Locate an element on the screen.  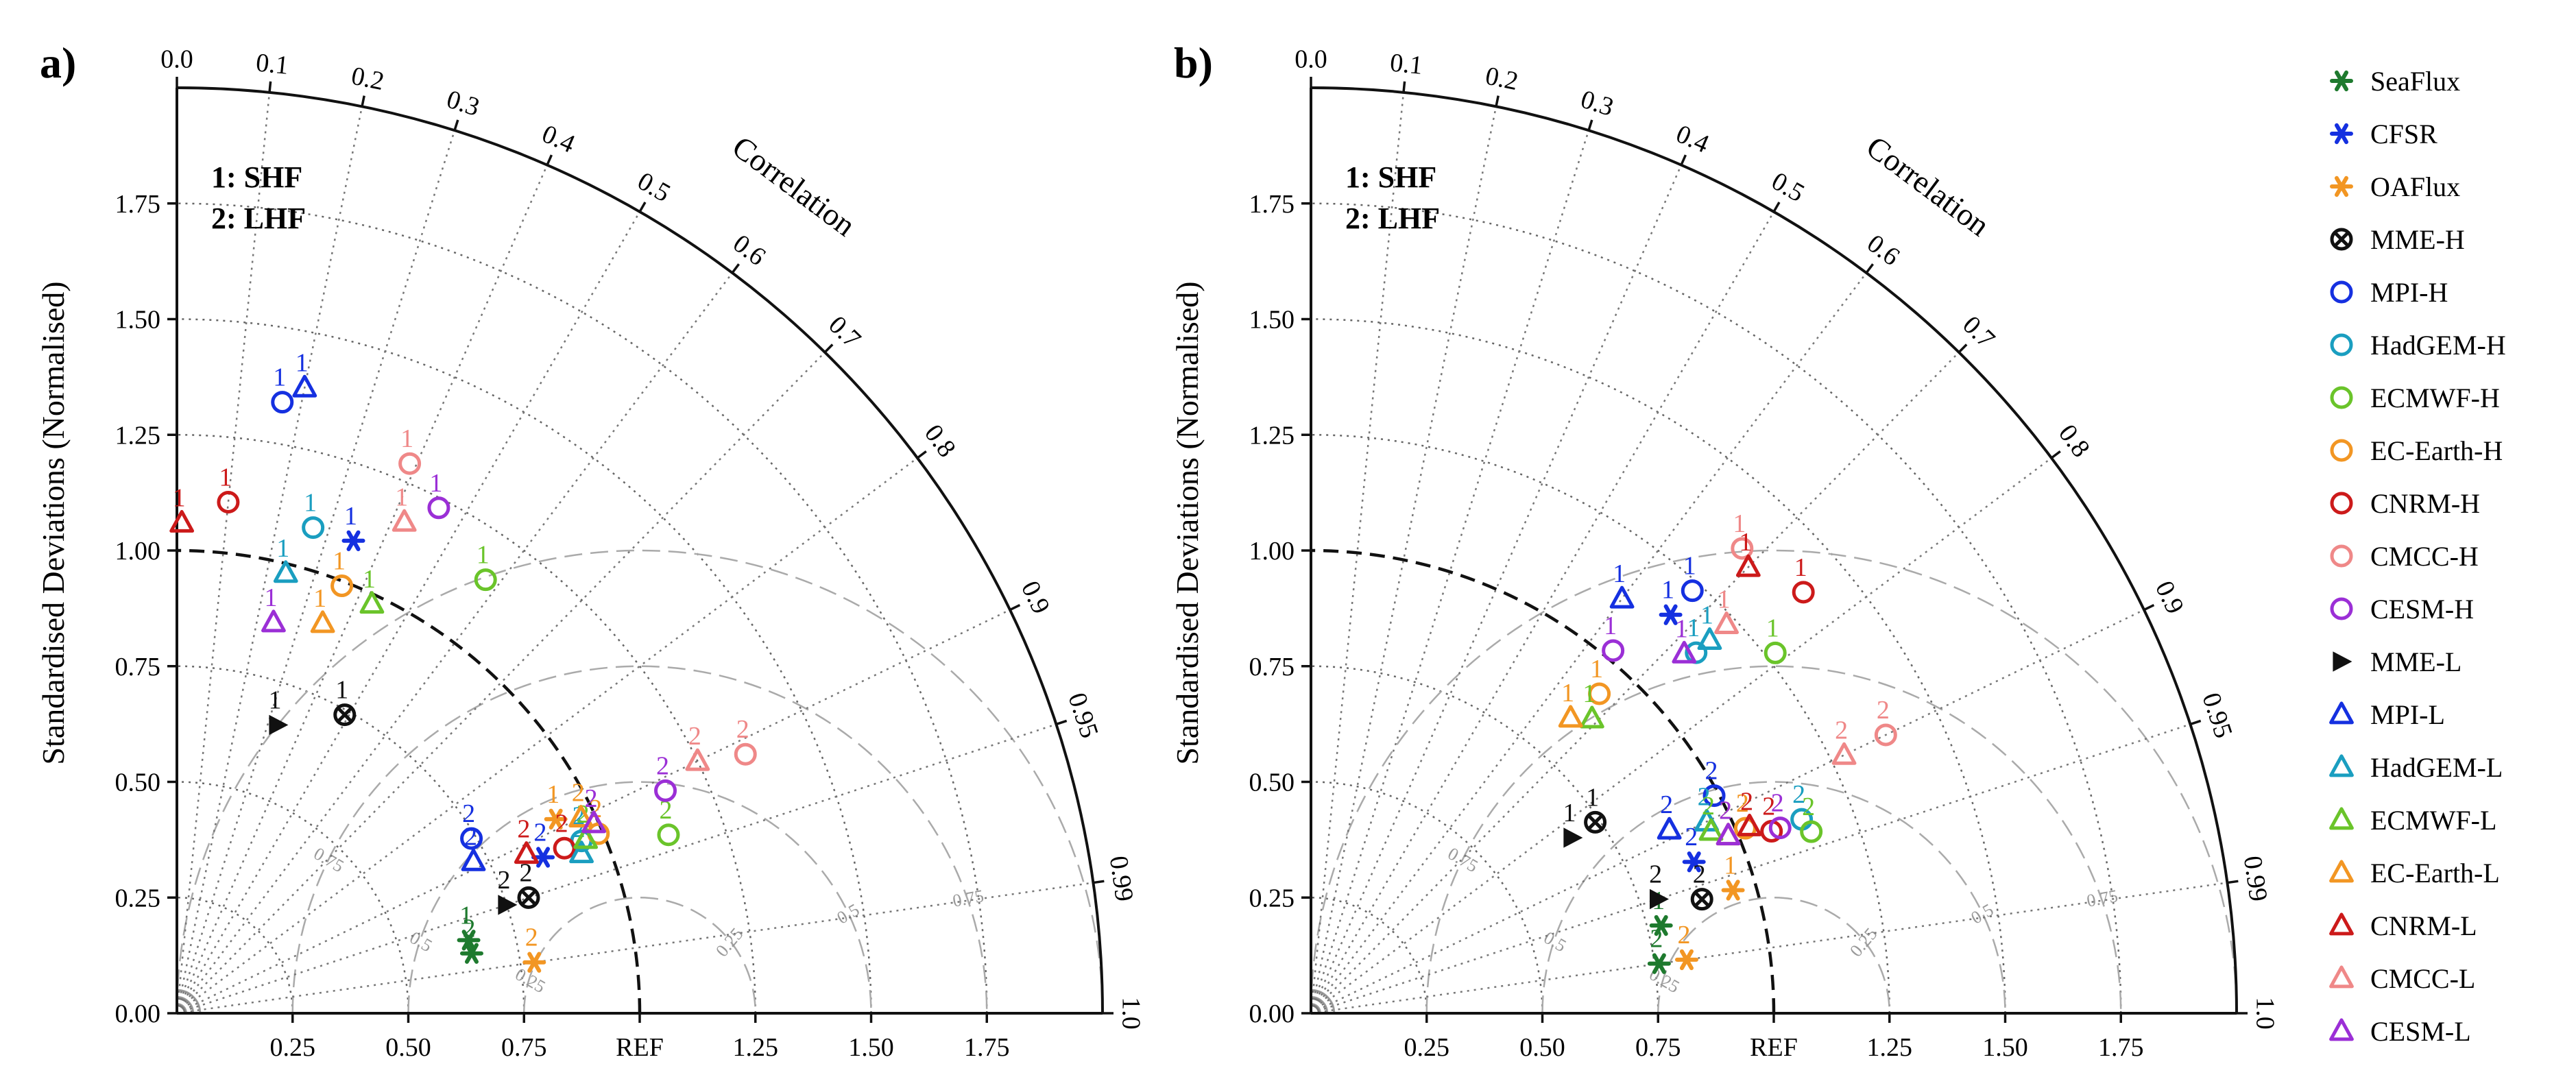
marker-cesm-h-2-label: 2 is located at coordinates (1777, 803).